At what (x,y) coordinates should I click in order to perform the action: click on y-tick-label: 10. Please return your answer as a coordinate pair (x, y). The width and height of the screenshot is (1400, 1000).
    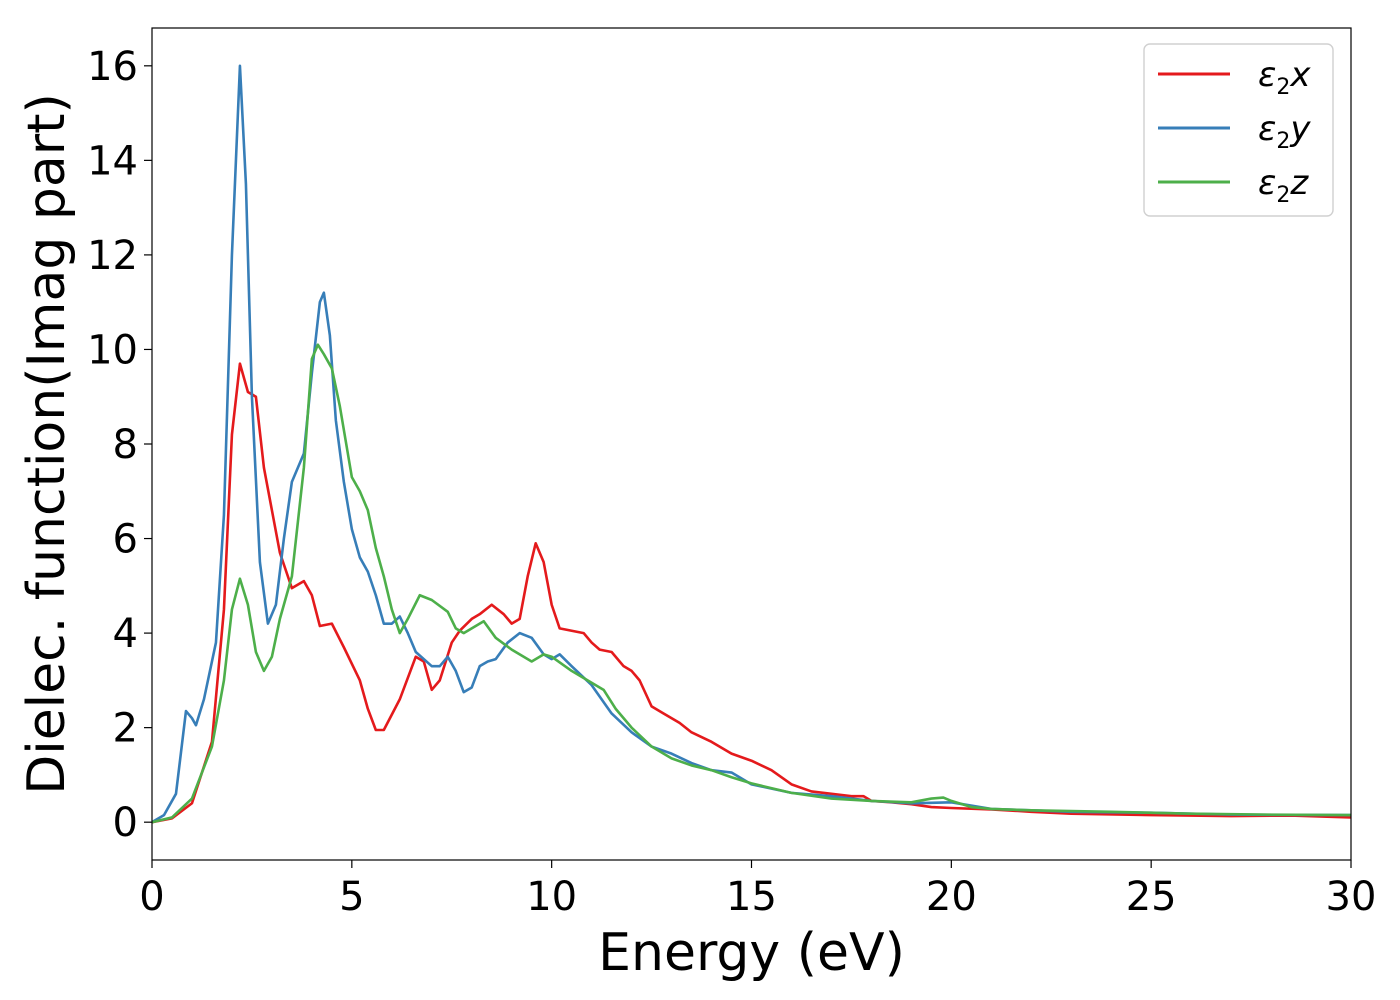
    Looking at the image, I should click on (112, 350).